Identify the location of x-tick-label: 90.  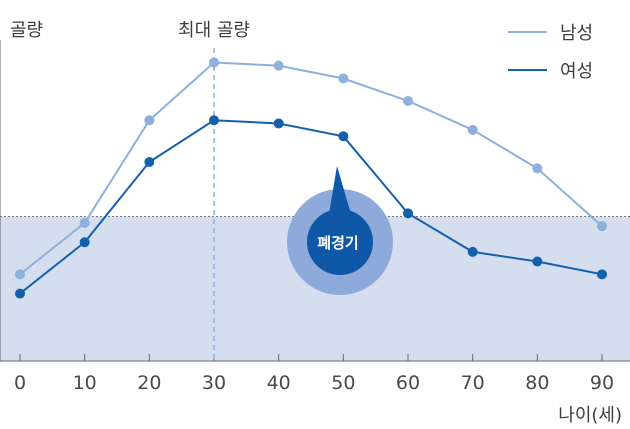
(602, 383).